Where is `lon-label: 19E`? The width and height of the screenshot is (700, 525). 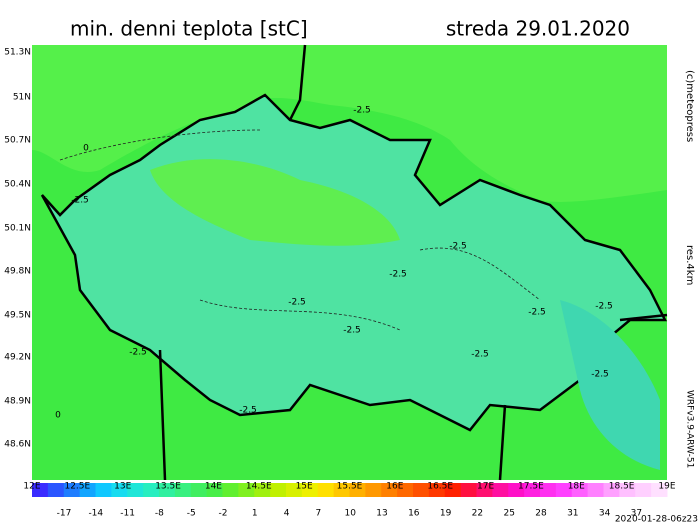
lon-label: 19E is located at coordinates (666, 487).